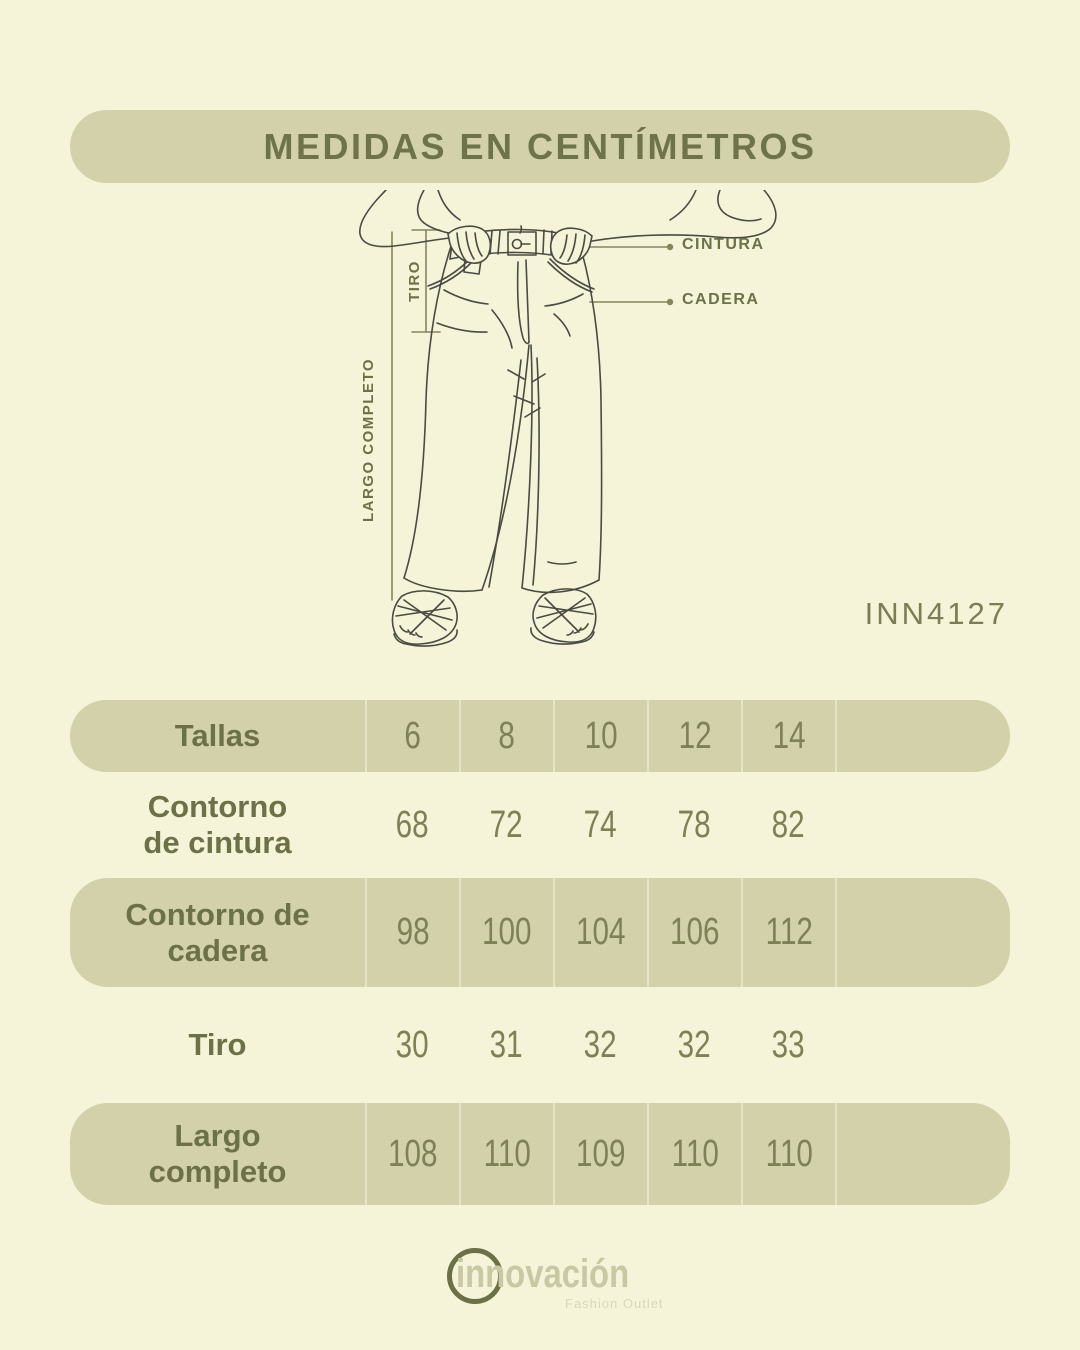 Image resolution: width=1080 pixels, height=1350 pixels. What do you see at coordinates (721, 299) in the screenshot?
I see `cadera-label: CADERA` at bounding box center [721, 299].